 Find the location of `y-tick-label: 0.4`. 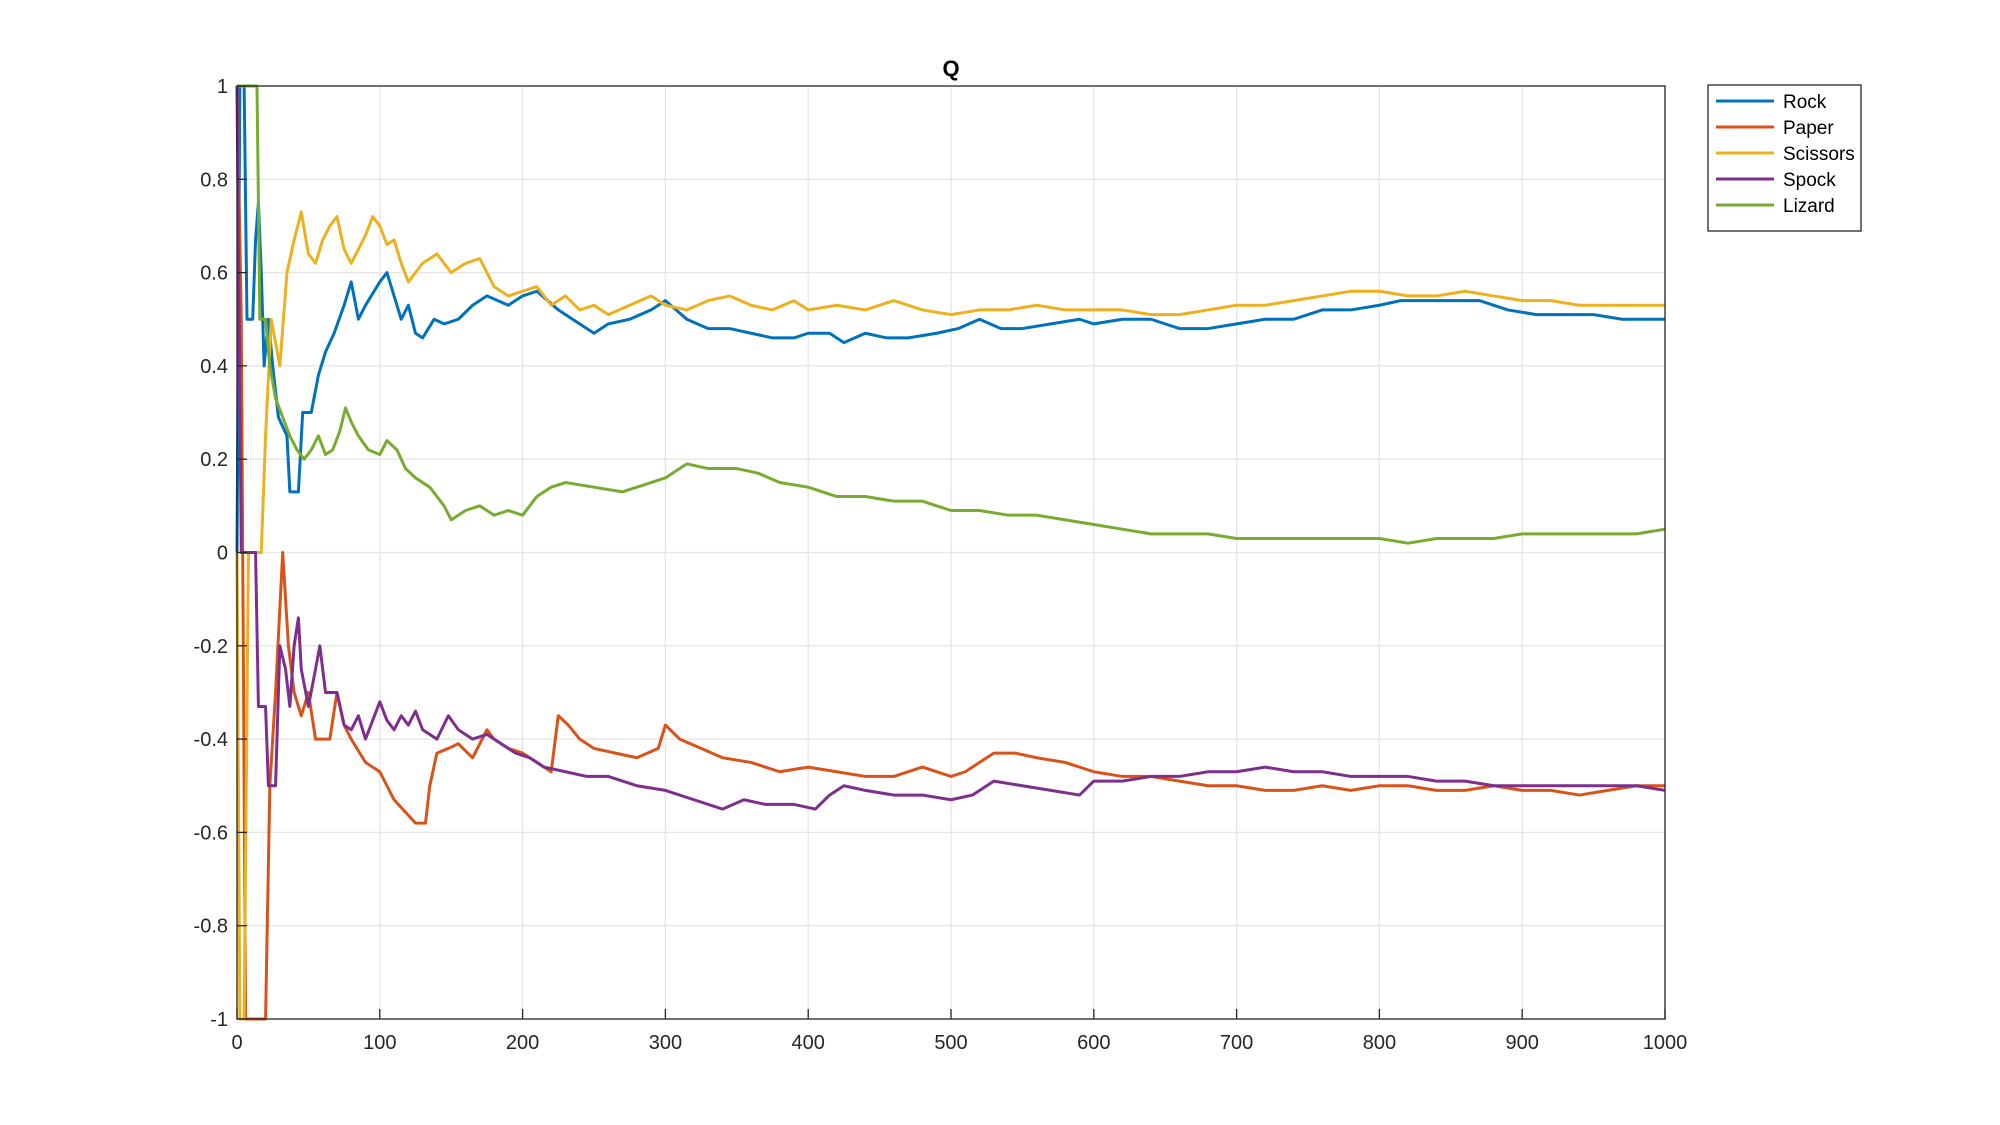

y-tick-label: 0.4 is located at coordinates (214, 367).